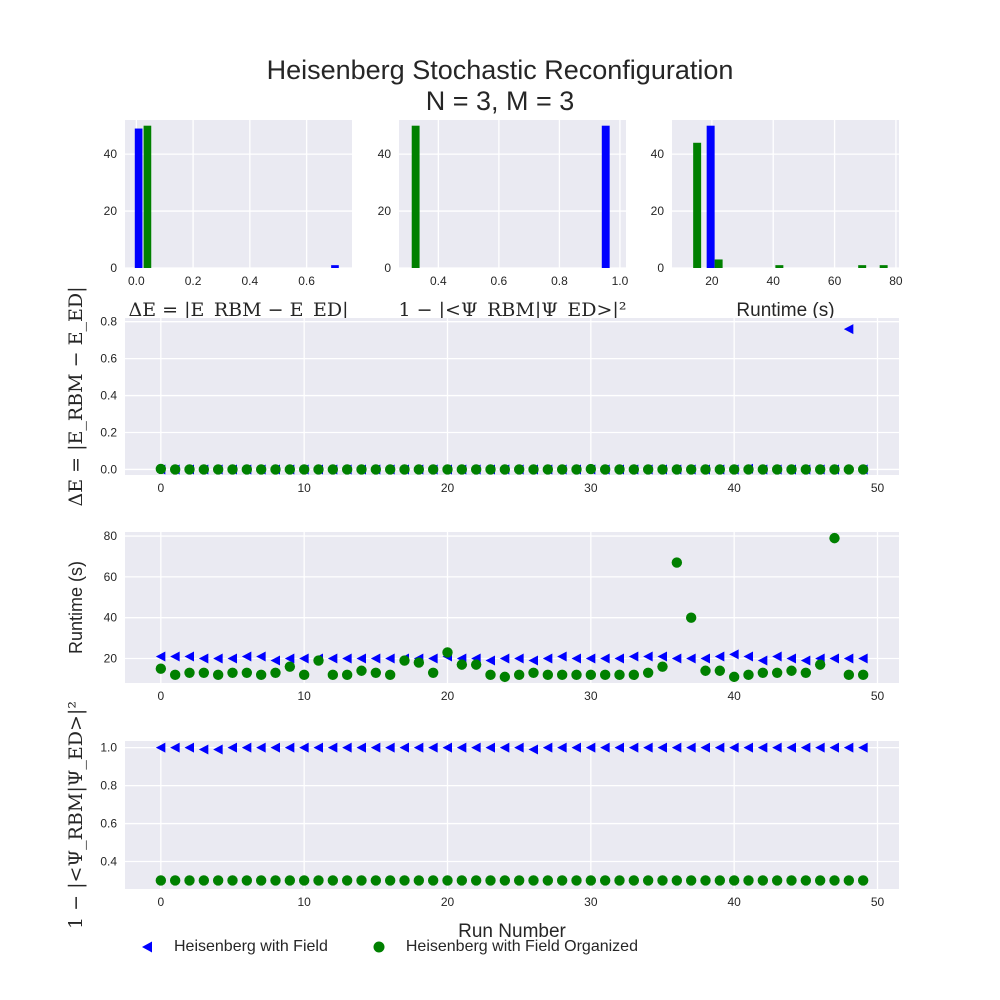 This screenshot has height=1000, width=1000. What do you see at coordinates (160, 902) in the screenshot?
I see `x-tick-label: 0` at bounding box center [160, 902].